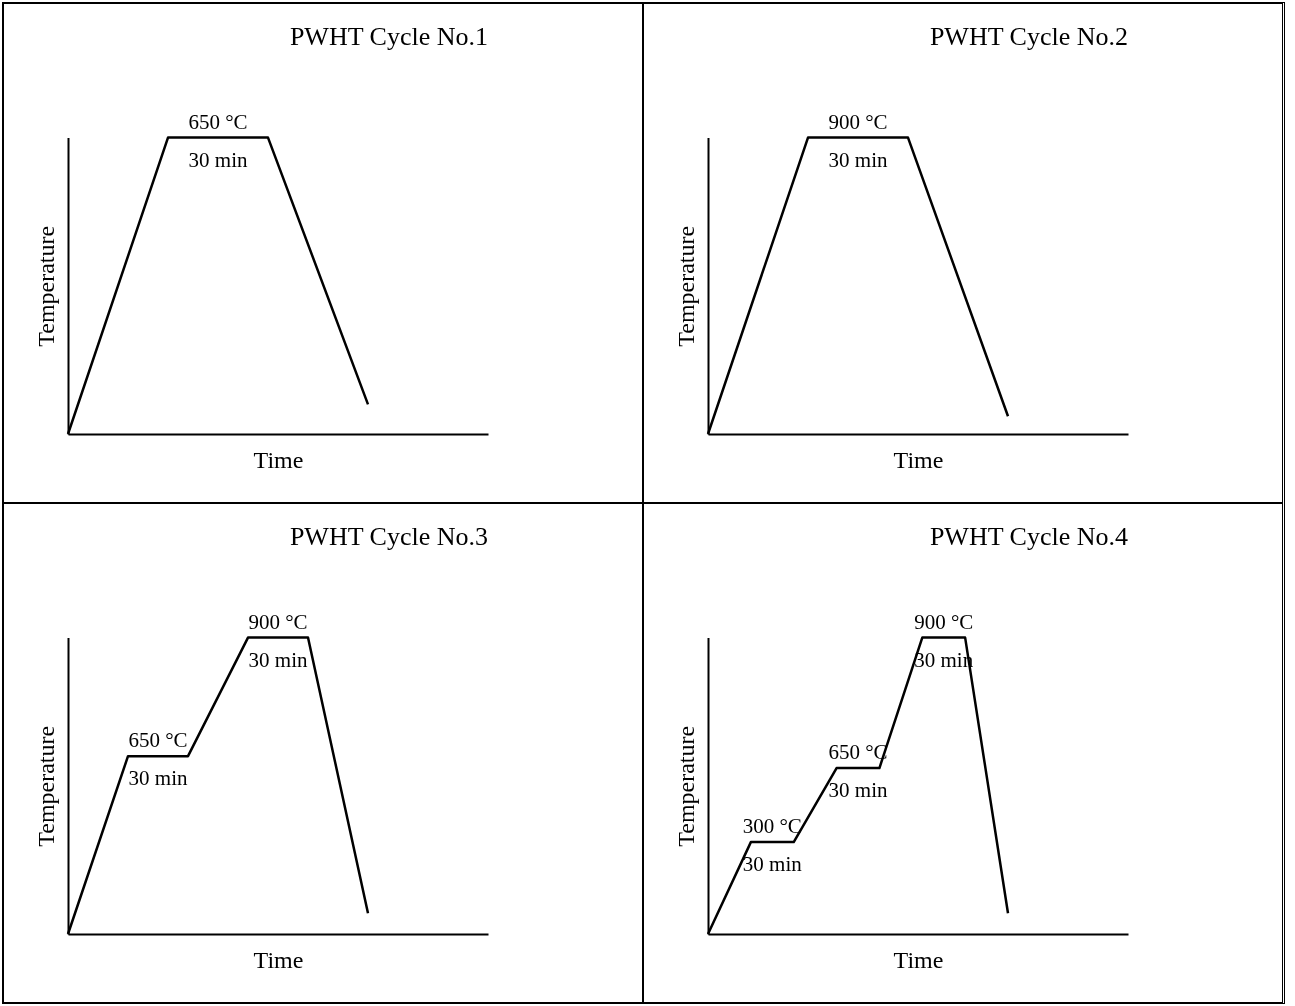 The width and height of the screenshot is (1295, 1006). I want to click on chart-title: PWHT Cycle No.1, so click(388, 36).